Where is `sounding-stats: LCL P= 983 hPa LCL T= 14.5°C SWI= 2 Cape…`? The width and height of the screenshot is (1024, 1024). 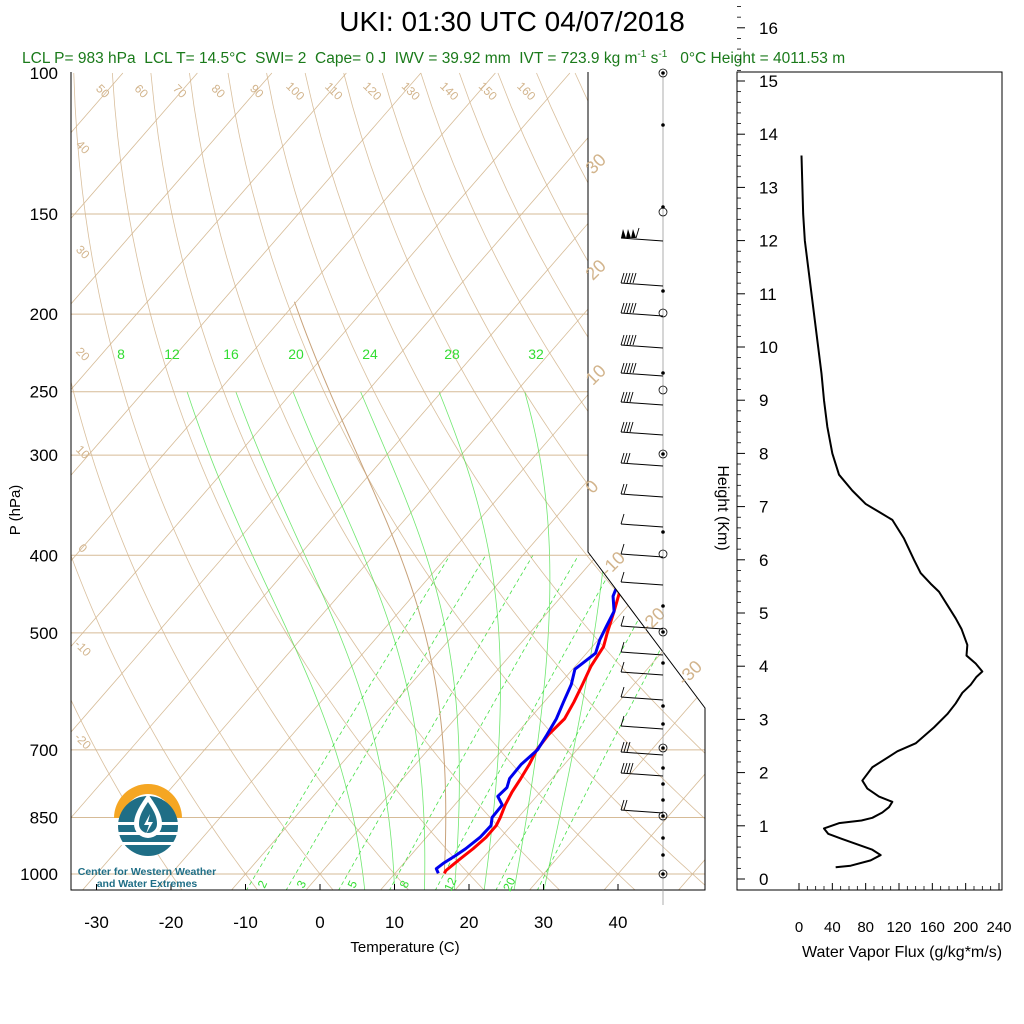
sounding-stats: LCL P= 983 hPa LCL T= 14.5°C SWI= 2 Cape… is located at coordinates (517, 58).